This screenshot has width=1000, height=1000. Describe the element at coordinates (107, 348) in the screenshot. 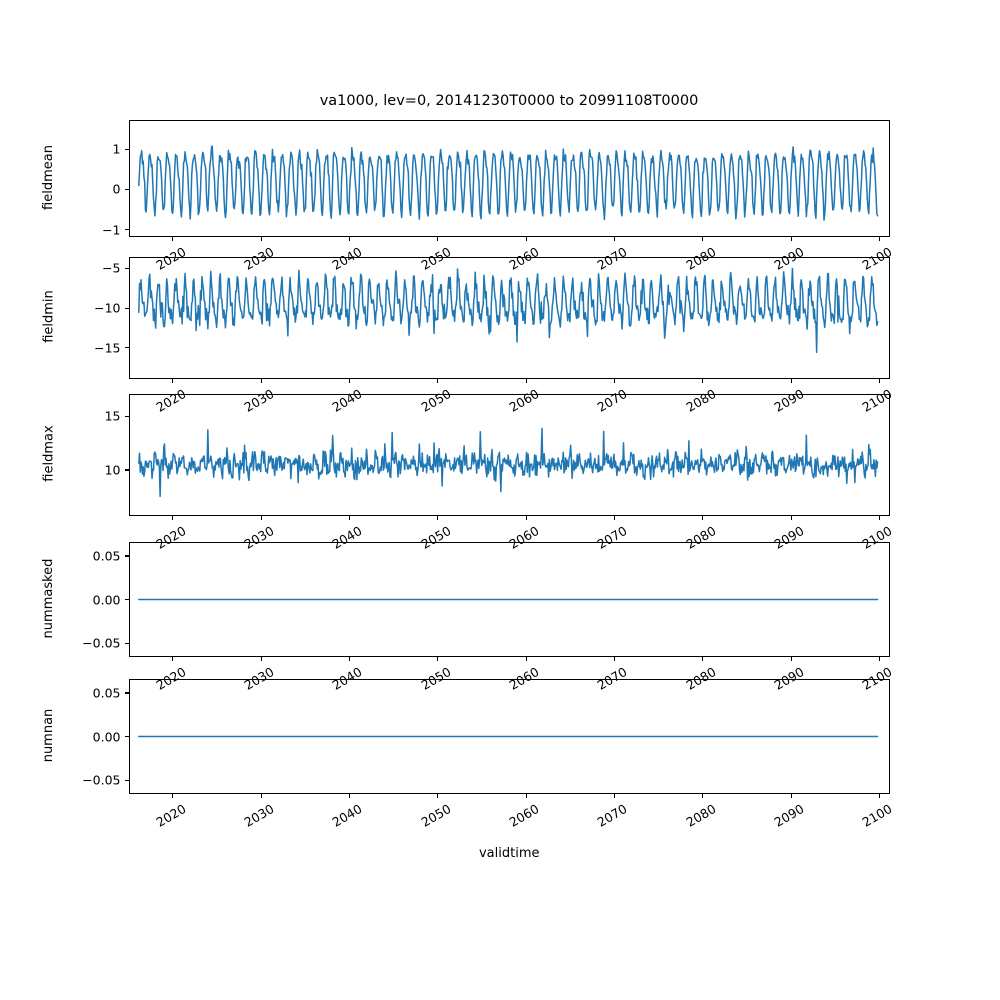

I see `y-tick-label-fieldmin-0: −15` at that location.